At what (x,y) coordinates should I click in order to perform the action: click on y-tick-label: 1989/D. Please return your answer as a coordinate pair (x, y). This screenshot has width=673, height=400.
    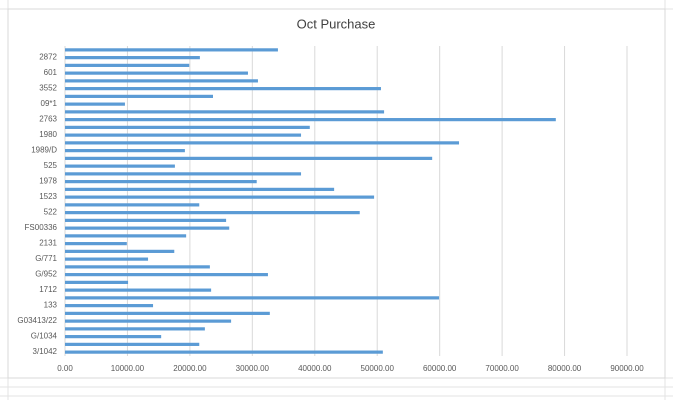
    Looking at the image, I should click on (44, 150).